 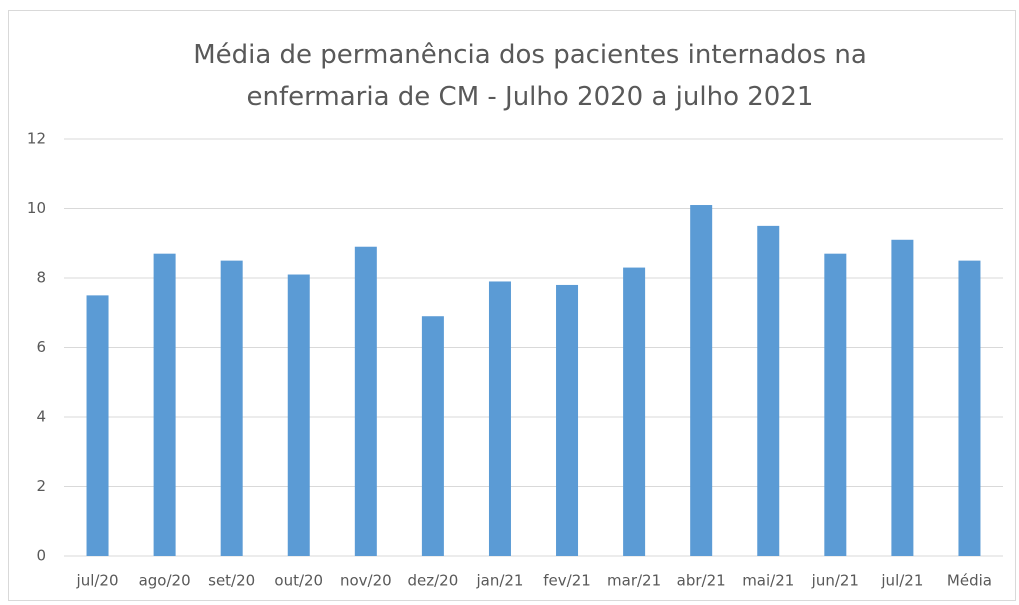 What do you see at coordinates (41, 278) in the screenshot?
I see `y-tick-label: 8` at bounding box center [41, 278].